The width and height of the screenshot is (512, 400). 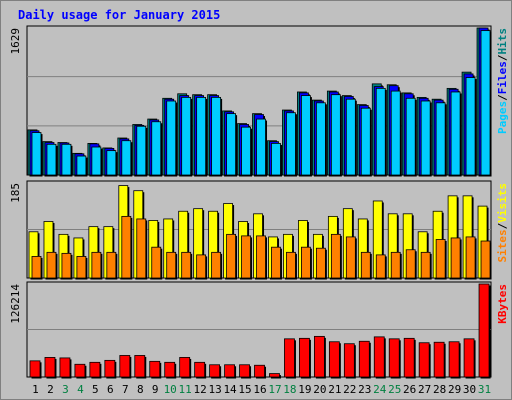 What do you see at coordinates (155, 389) in the screenshot?
I see `day-label-9: 9` at bounding box center [155, 389].